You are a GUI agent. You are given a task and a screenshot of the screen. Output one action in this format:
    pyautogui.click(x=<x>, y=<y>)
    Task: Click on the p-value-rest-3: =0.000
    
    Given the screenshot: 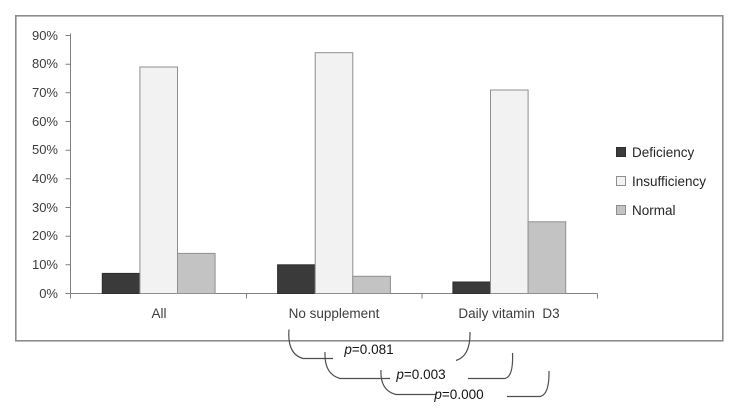 What is the action you would take?
    pyautogui.click(x=462, y=394)
    